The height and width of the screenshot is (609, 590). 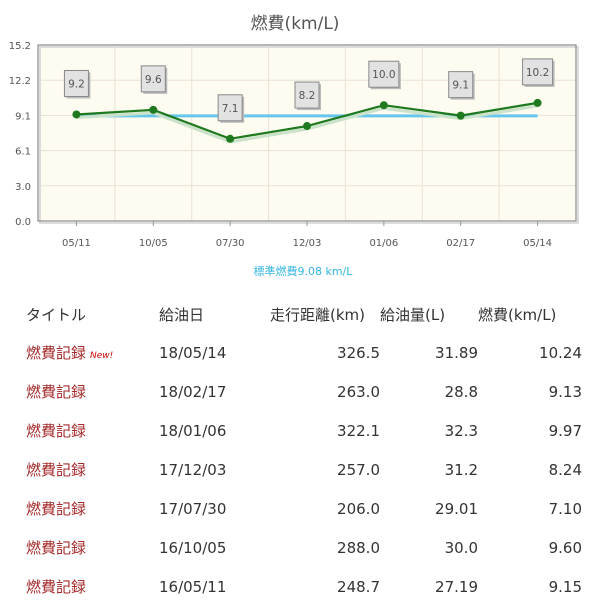 I want to click on efficiency-value: 9.15, so click(x=565, y=586).